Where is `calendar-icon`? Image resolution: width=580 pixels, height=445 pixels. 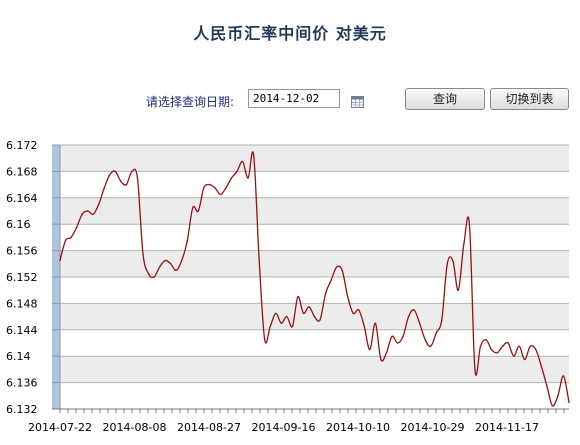
calendar-icon is located at coordinates (357, 100).